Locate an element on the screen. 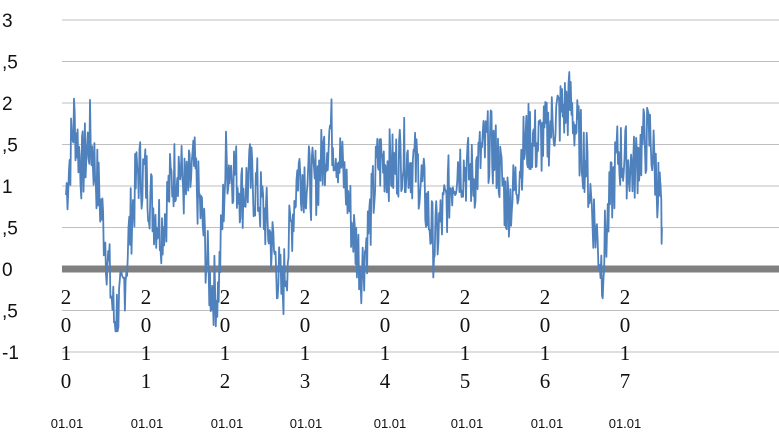 The image size is (779, 436). y-tick-label: 2 is located at coordinates (7, 104).